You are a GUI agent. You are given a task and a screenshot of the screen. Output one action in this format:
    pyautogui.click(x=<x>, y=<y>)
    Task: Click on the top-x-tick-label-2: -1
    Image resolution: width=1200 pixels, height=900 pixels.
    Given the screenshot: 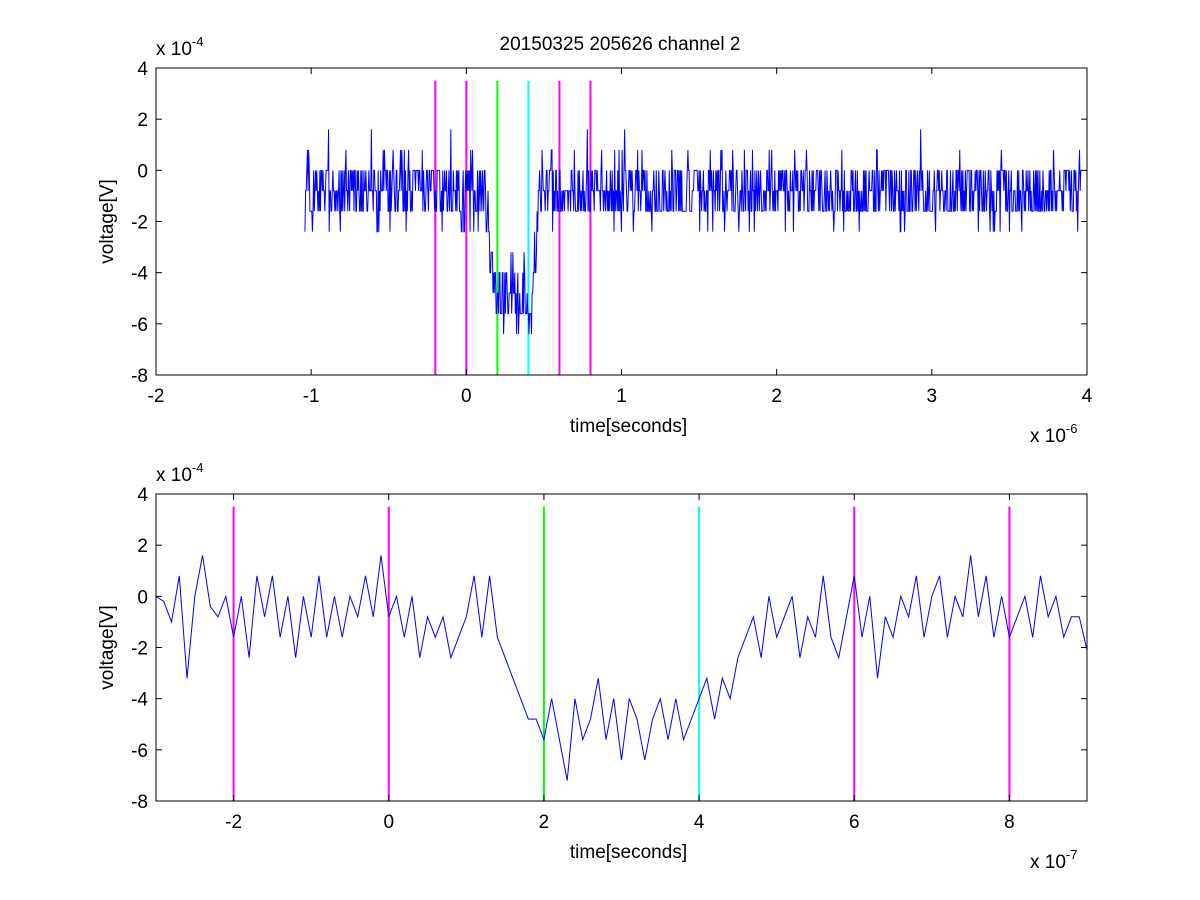 What is the action you would take?
    pyautogui.click(x=311, y=396)
    